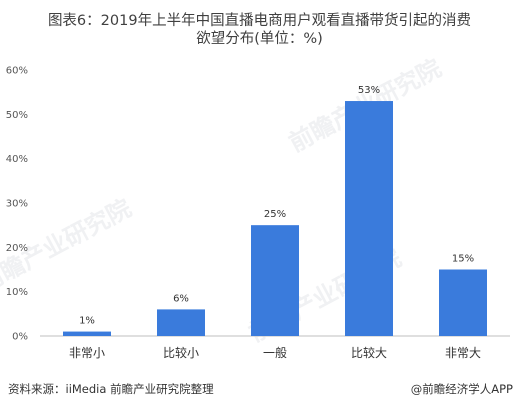  Describe the element at coordinates (87, 321) in the screenshot. I see `data-label-1: 1%` at that location.